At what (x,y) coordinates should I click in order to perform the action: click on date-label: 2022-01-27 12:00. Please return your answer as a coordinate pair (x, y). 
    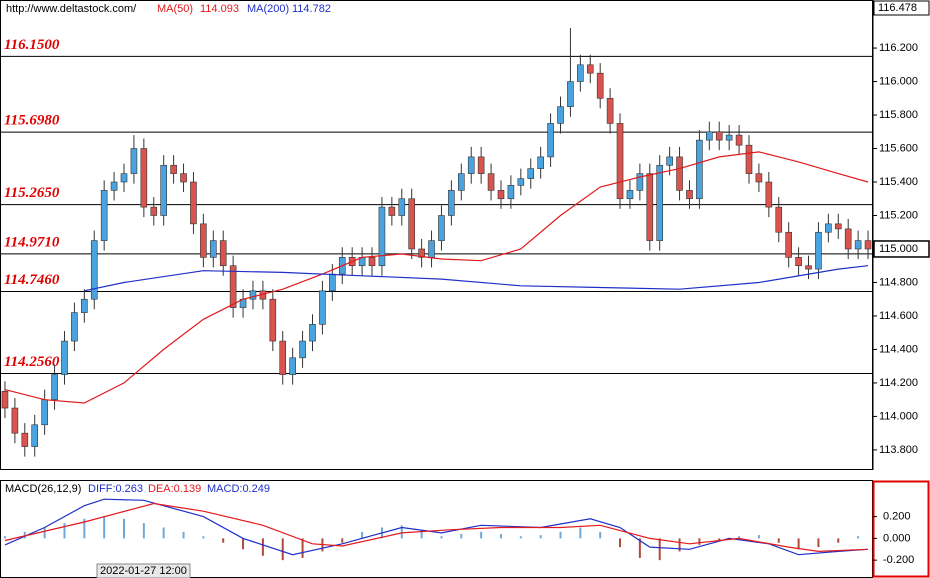
    Looking at the image, I should click on (143, 571).